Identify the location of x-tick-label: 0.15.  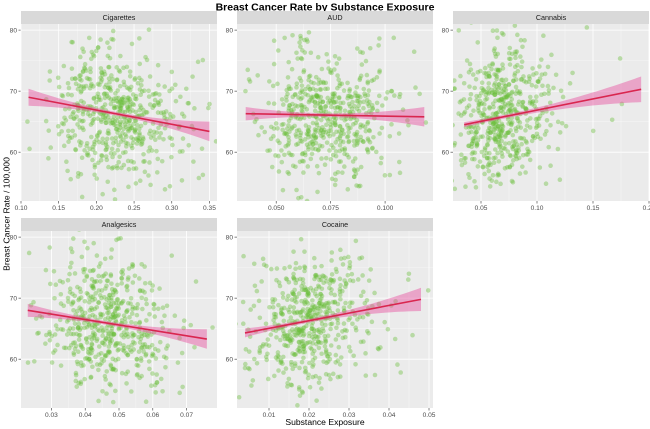
(58, 208).